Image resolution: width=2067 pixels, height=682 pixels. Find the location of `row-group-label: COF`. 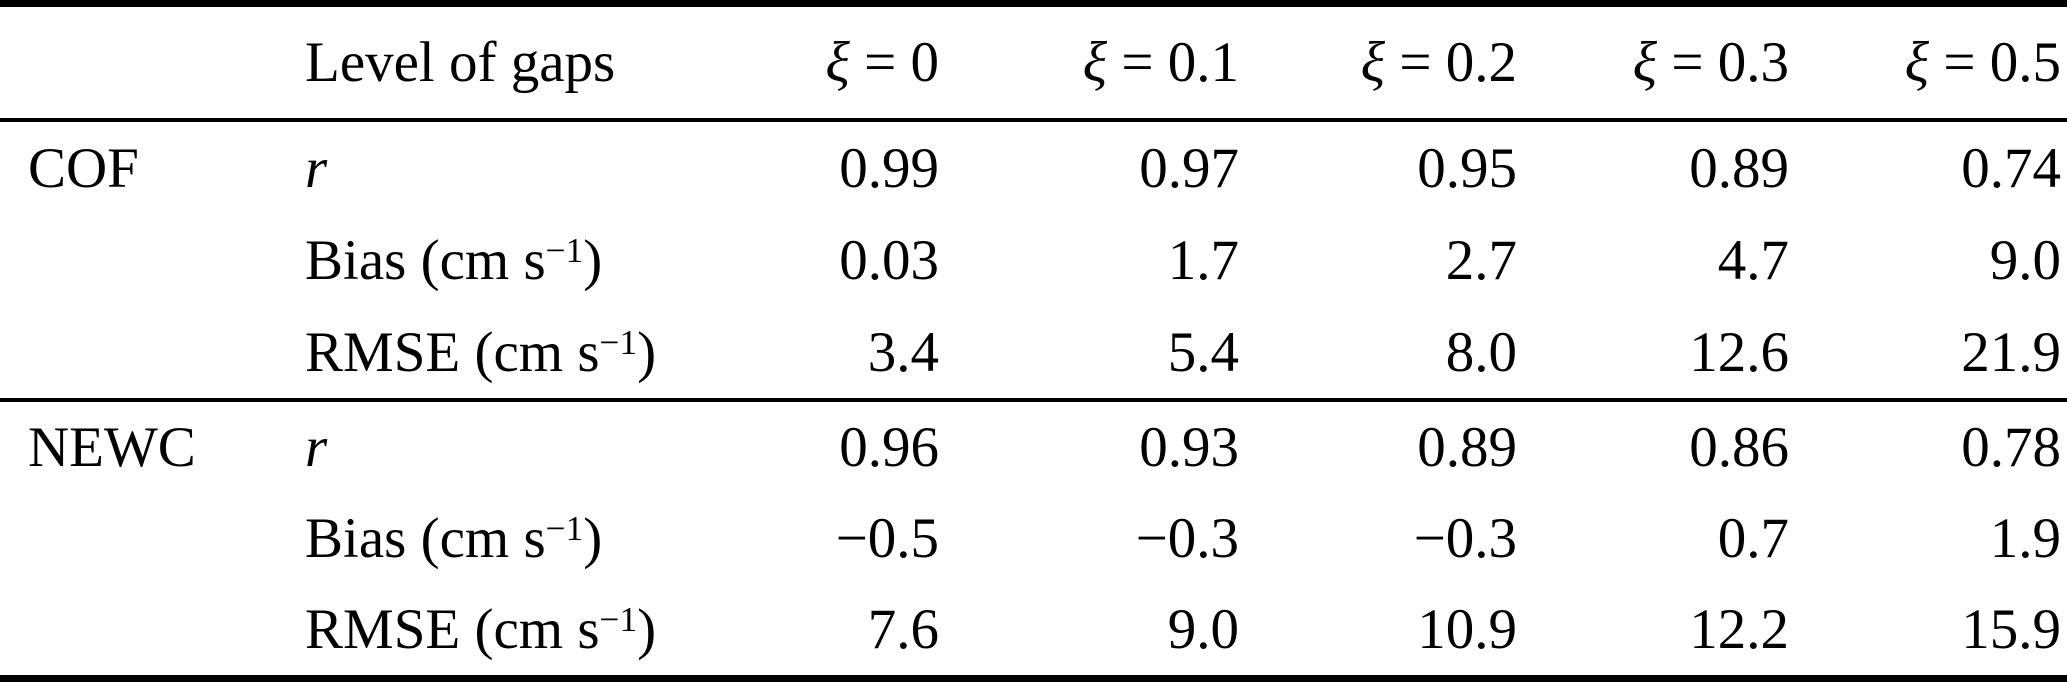

row-group-label: COF is located at coordinates (83, 168).